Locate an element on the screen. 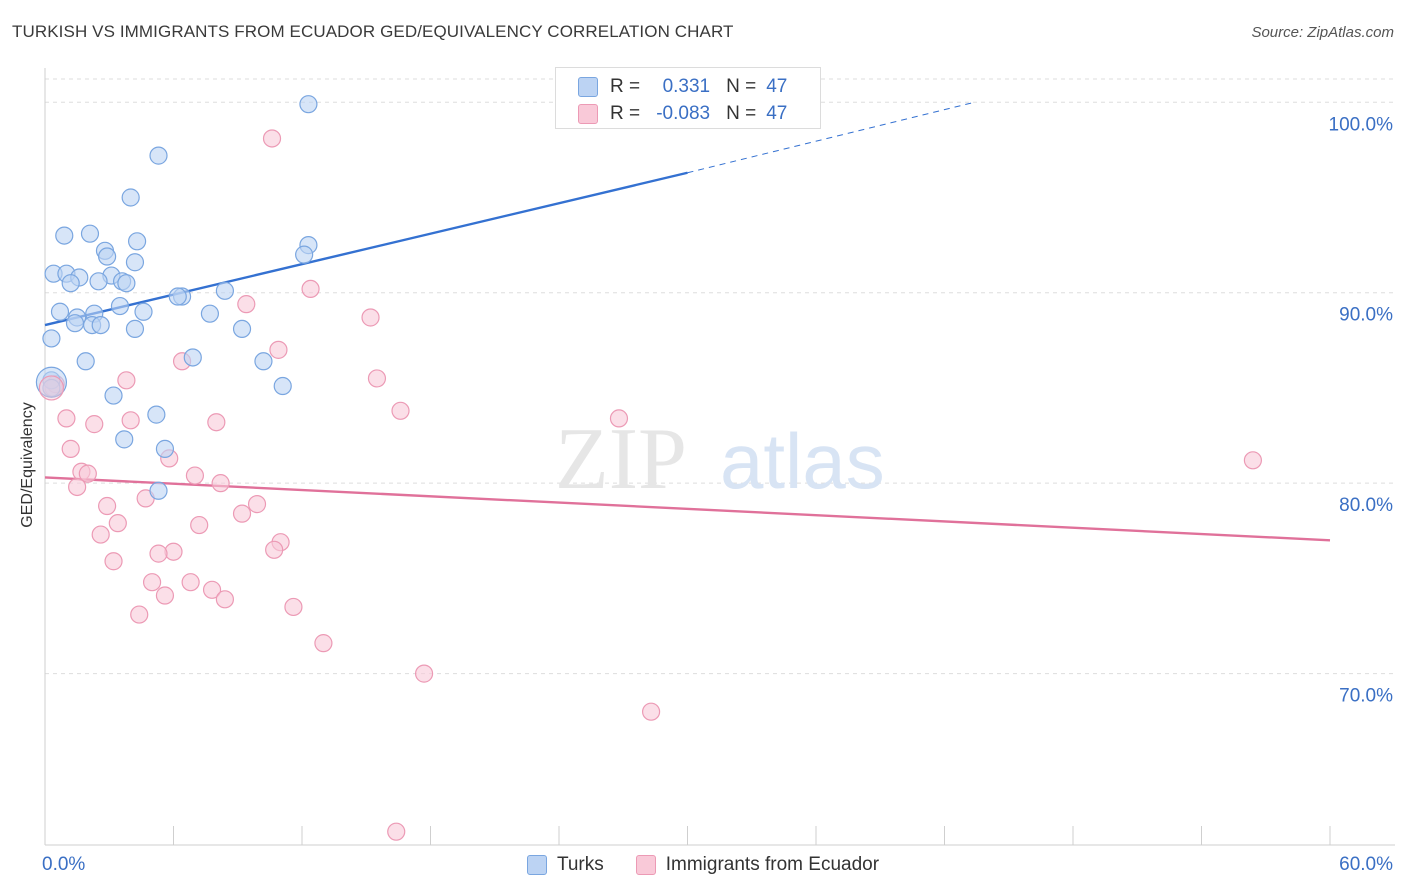 The width and height of the screenshot is (1406, 892). legend-row-ecuador: R = -0.083 N = 47 is located at coordinates (682, 114).